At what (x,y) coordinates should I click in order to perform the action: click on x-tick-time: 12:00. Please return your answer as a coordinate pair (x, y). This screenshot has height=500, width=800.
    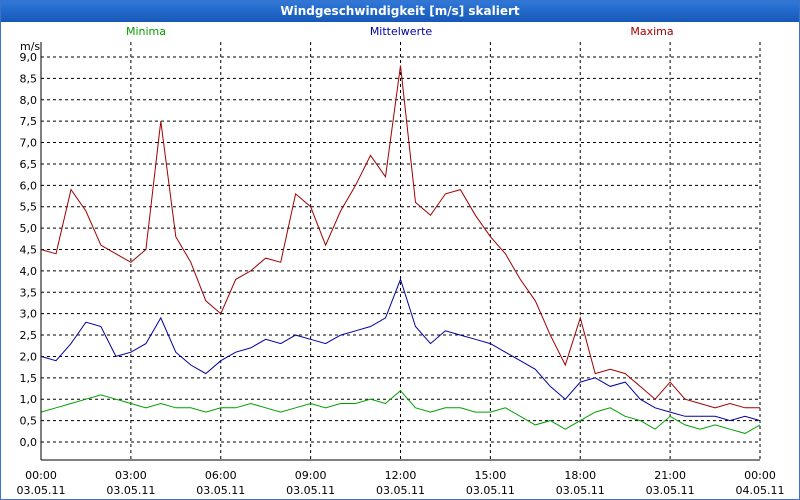
    Looking at the image, I should click on (401, 475).